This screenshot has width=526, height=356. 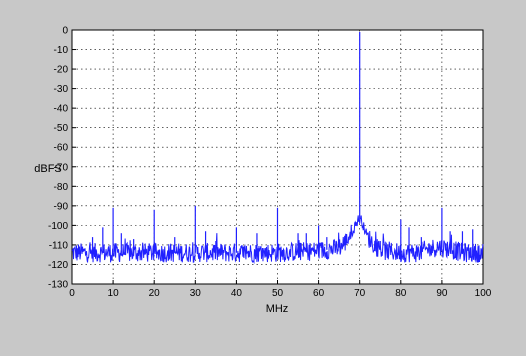 What do you see at coordinates (58, 285) in the screenshot?
I see `y-tick-label: -130` at bounding box center [58, 285].